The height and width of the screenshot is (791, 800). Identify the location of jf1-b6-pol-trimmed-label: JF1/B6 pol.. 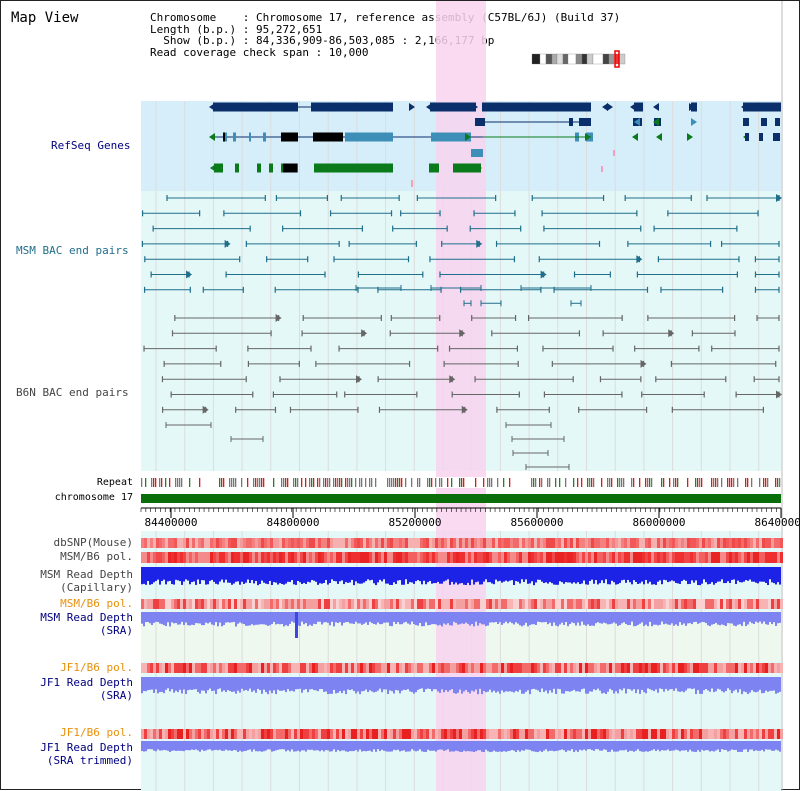
(96, 732).